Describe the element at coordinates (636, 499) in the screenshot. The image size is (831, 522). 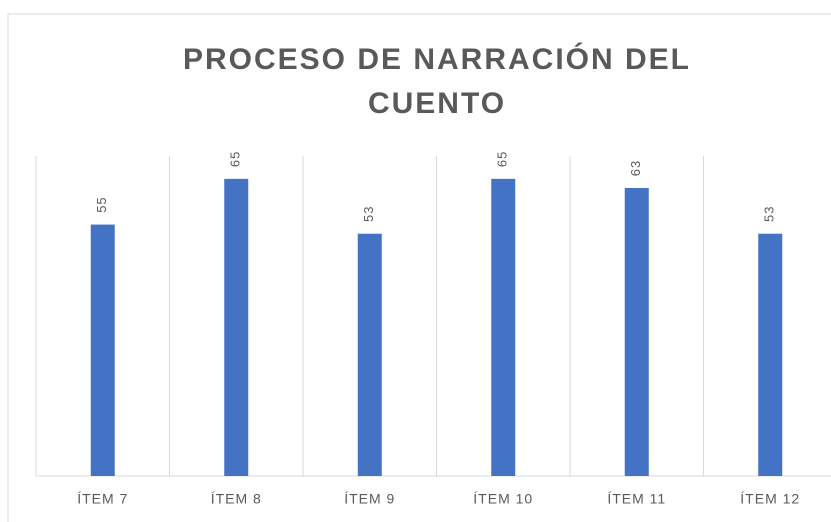
I see `x-tick-label: ÍTEM 11` at that location.